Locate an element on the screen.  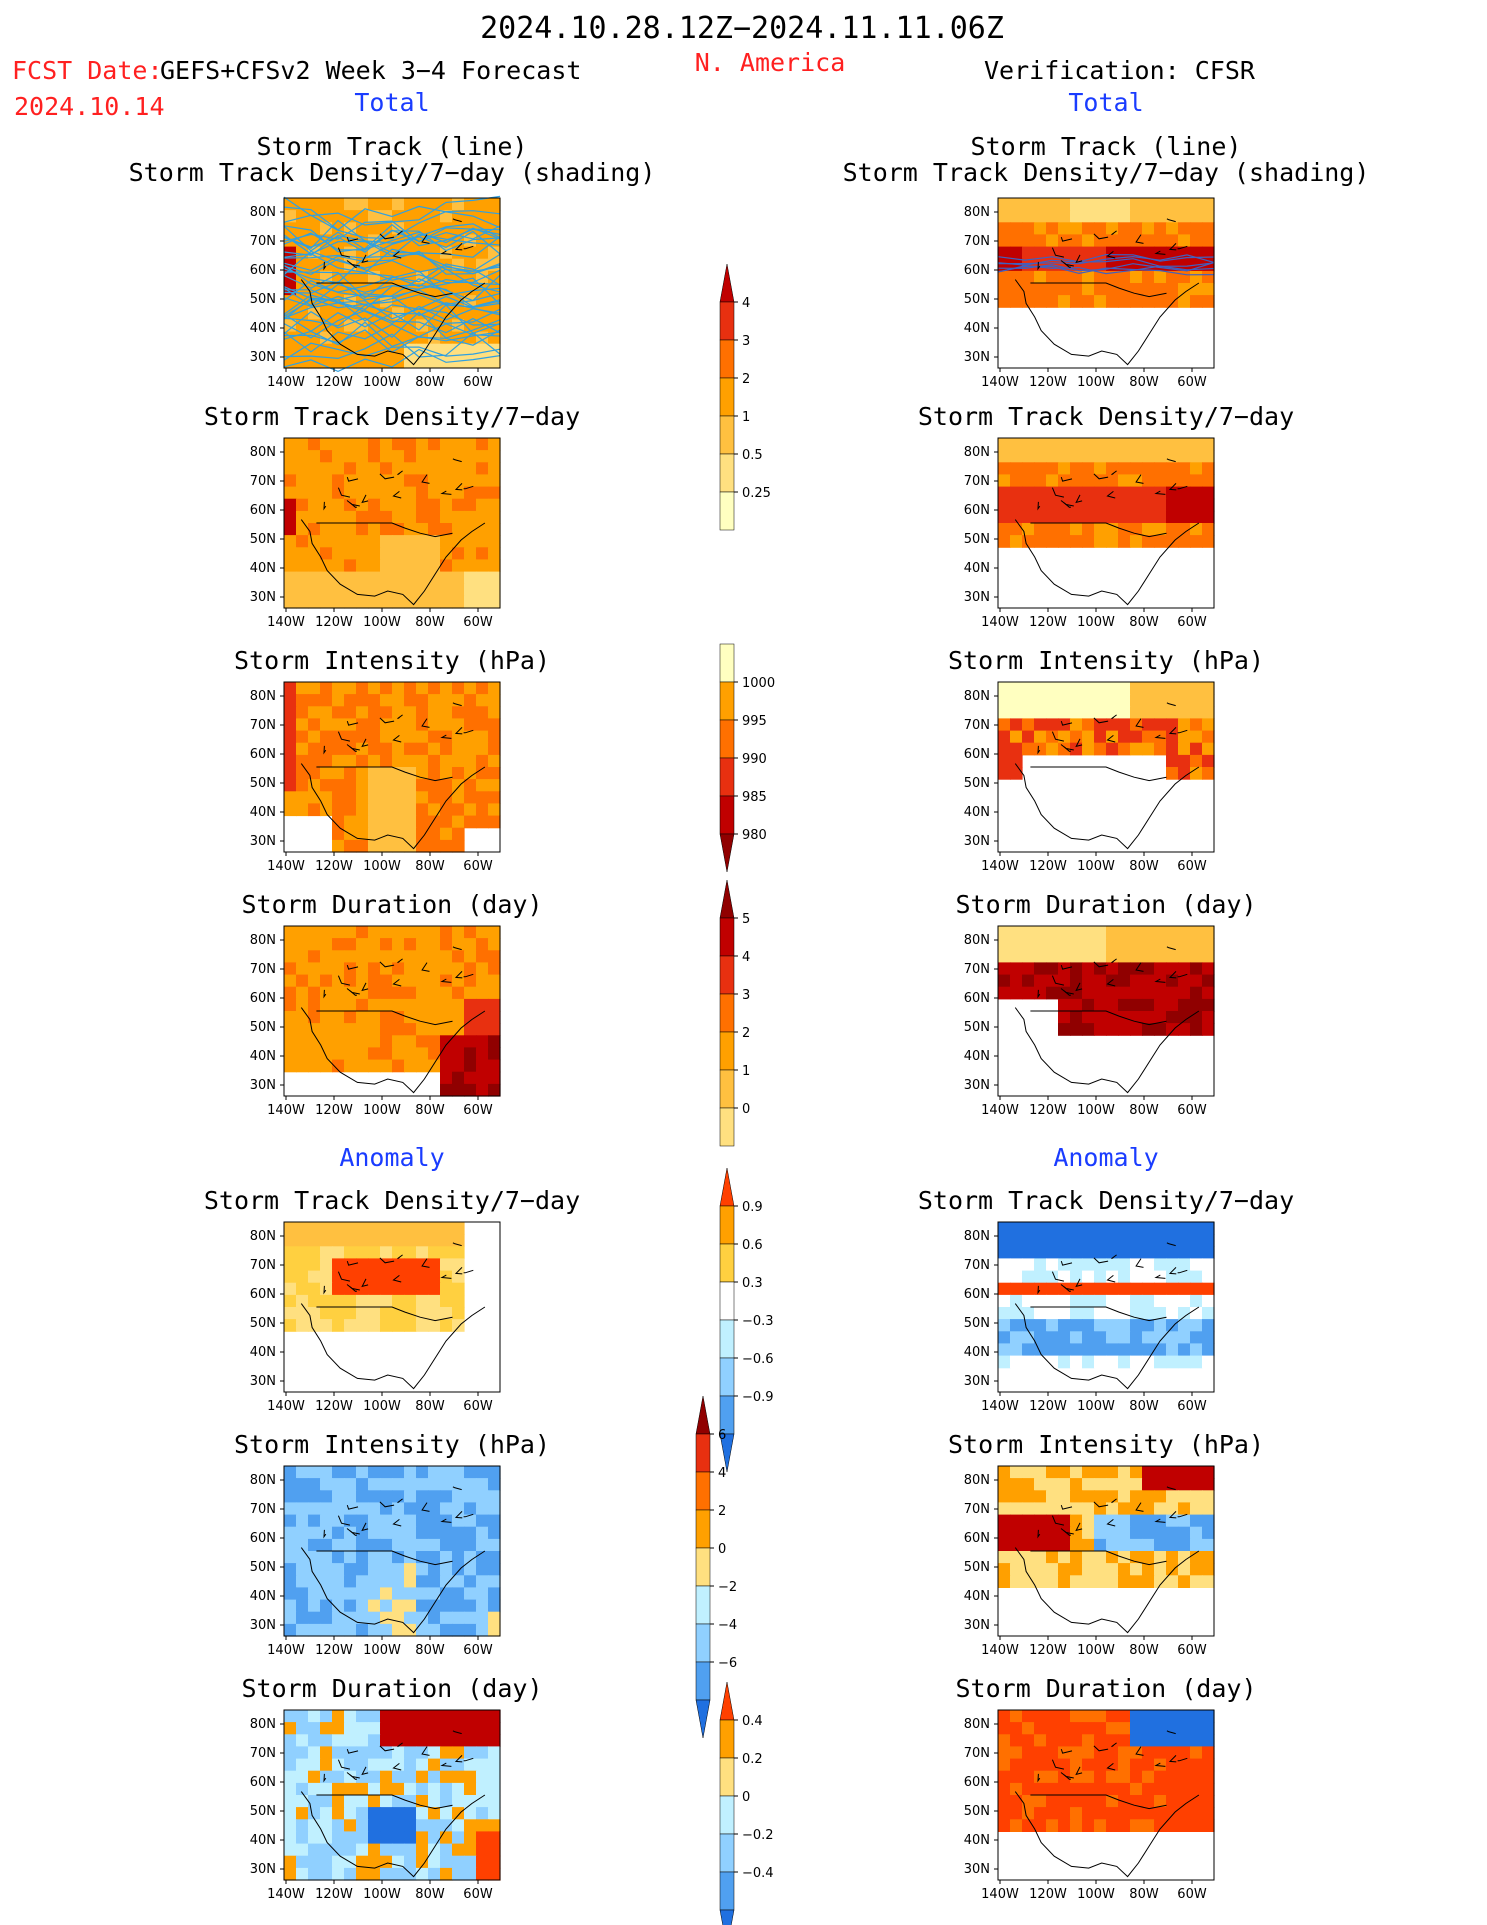
lon-tick-label: 100W is located at coordinates (1096, 382).